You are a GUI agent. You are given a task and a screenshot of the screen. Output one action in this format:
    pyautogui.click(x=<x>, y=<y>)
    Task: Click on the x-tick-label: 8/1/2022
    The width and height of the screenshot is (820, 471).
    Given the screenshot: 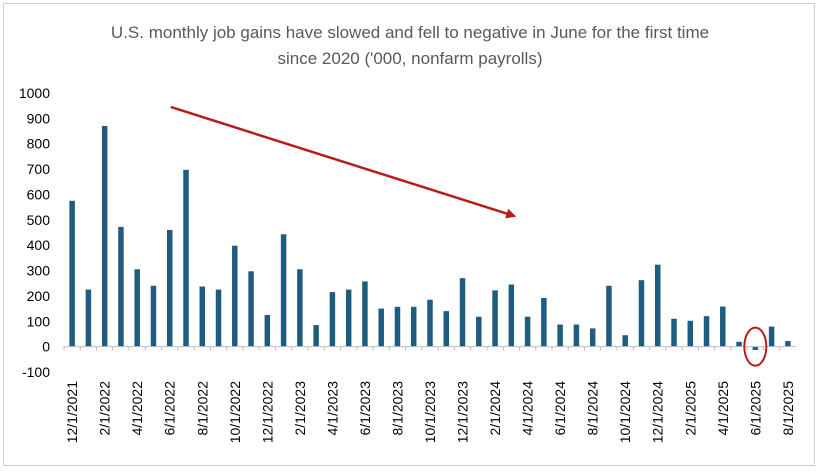 What is the action you would take?
    pyautogui.click(x=202, y=408)
    